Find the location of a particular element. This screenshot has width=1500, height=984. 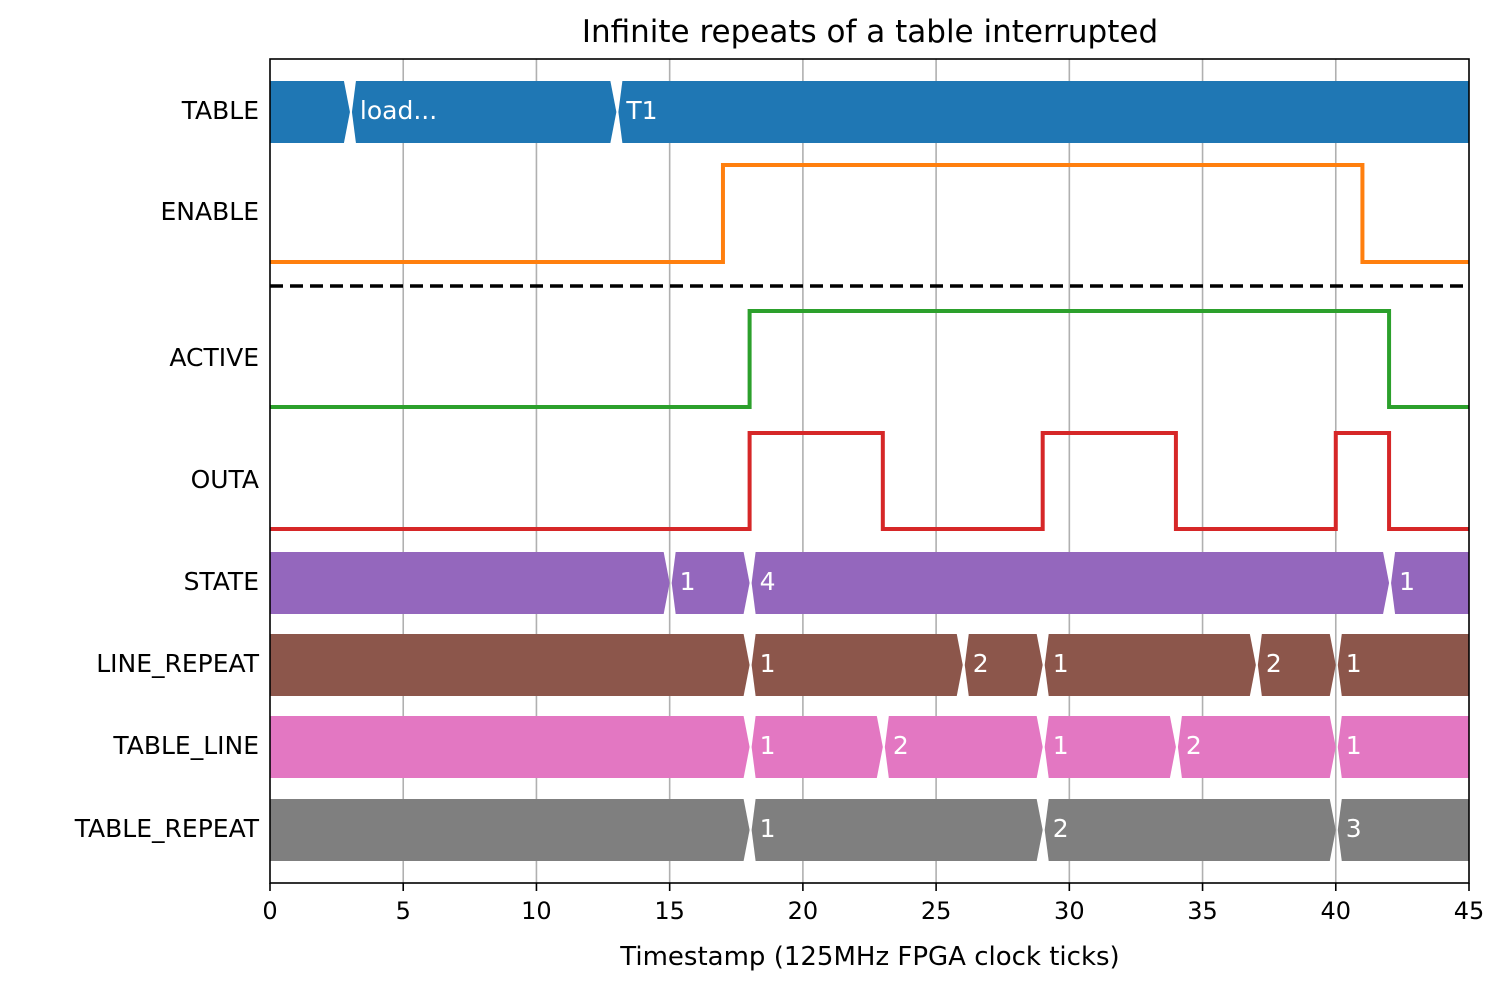

active-trace is located at coordinates (869, 359).